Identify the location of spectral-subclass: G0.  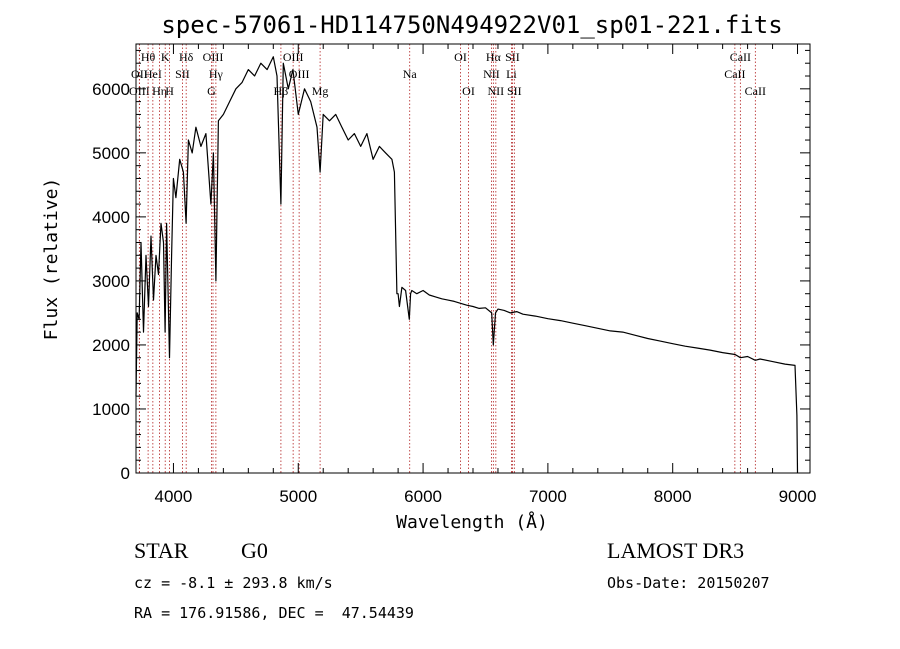
(254, 550).